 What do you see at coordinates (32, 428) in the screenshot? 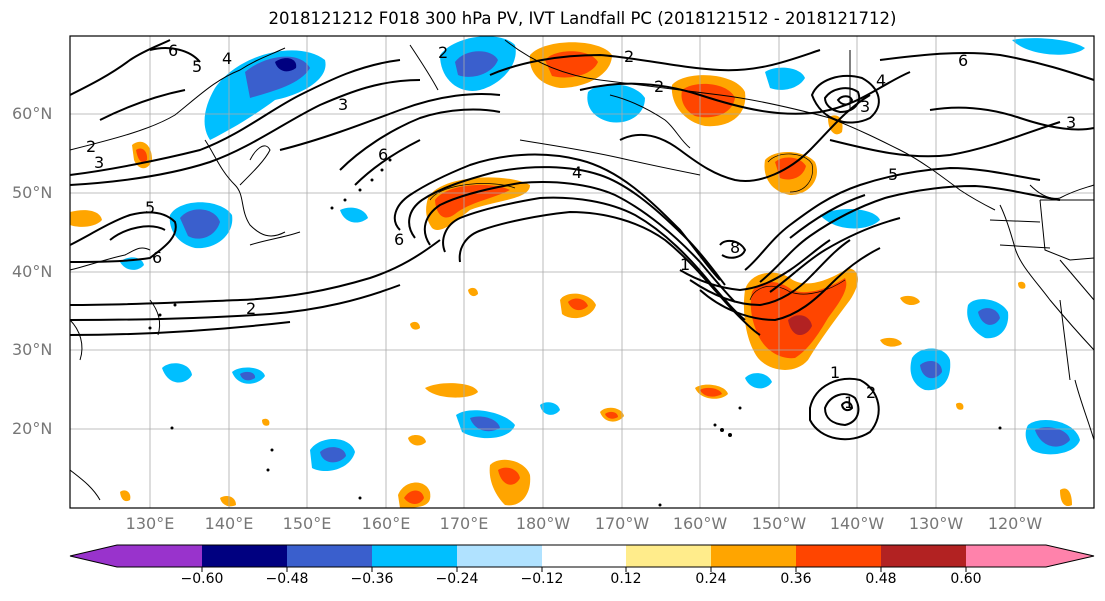
I see `lat-label: 20°N` at bounding box center [32, 428].